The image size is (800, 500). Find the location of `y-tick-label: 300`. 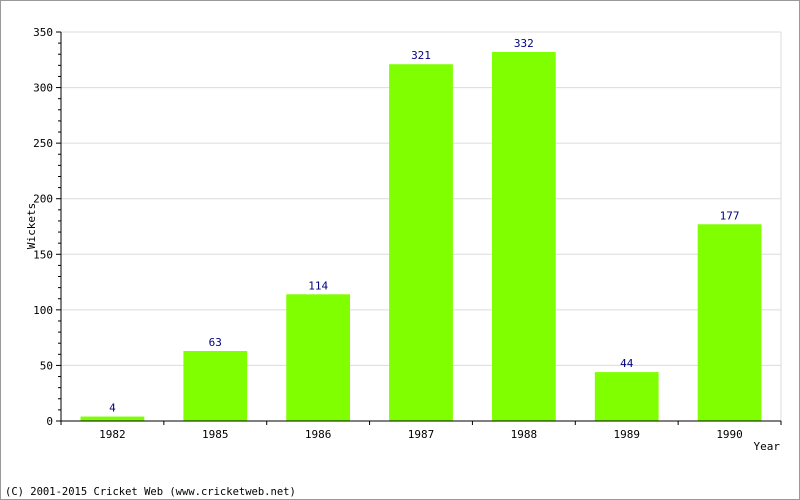

y-tick-label: 300 is located at coordinates (43, 88).